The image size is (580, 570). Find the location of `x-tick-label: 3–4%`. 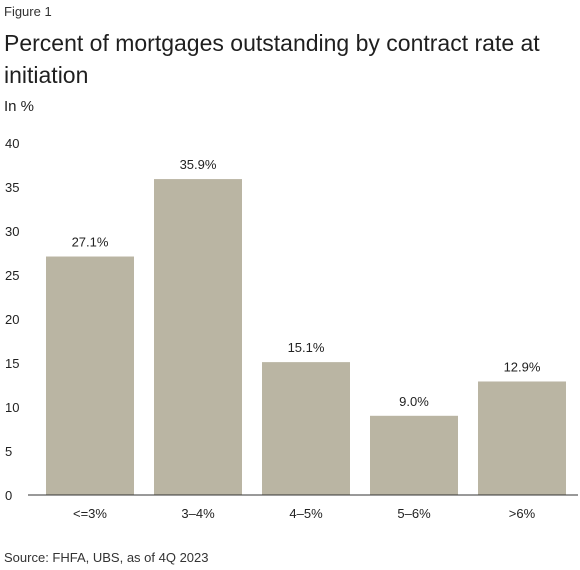

x-tick-label: 3–4% is located at coordinates (198, 513).